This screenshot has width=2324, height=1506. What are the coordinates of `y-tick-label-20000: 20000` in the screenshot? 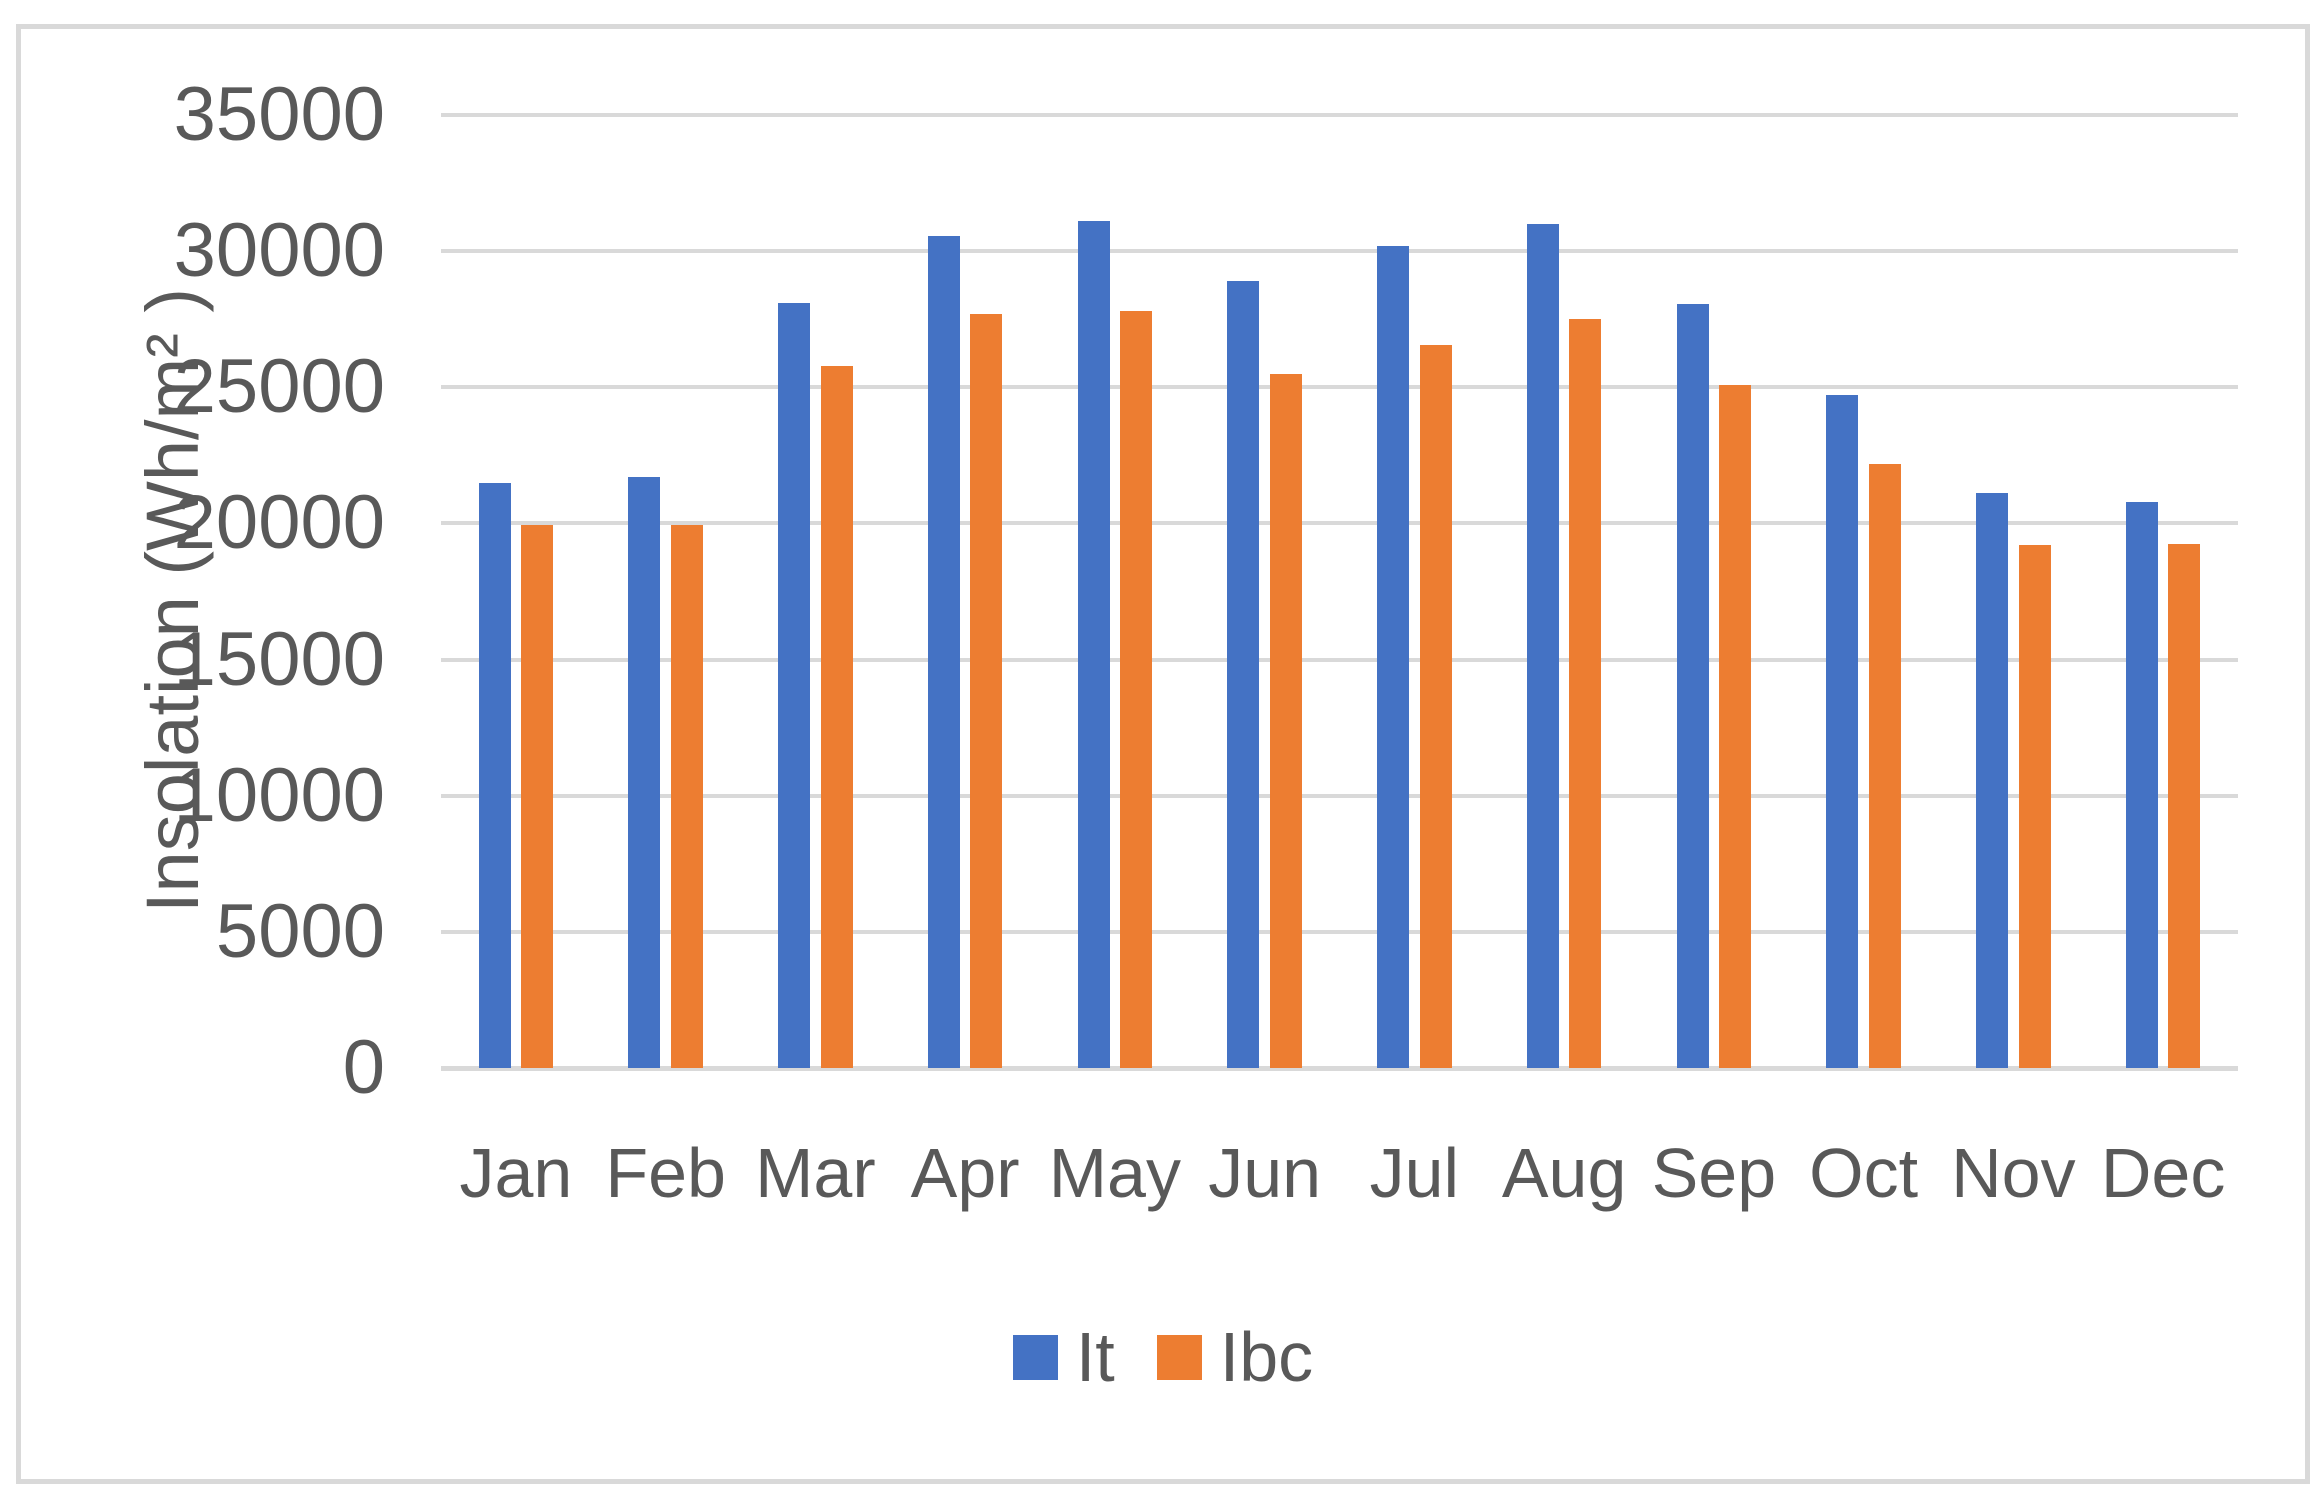 It's located at (279, 523).